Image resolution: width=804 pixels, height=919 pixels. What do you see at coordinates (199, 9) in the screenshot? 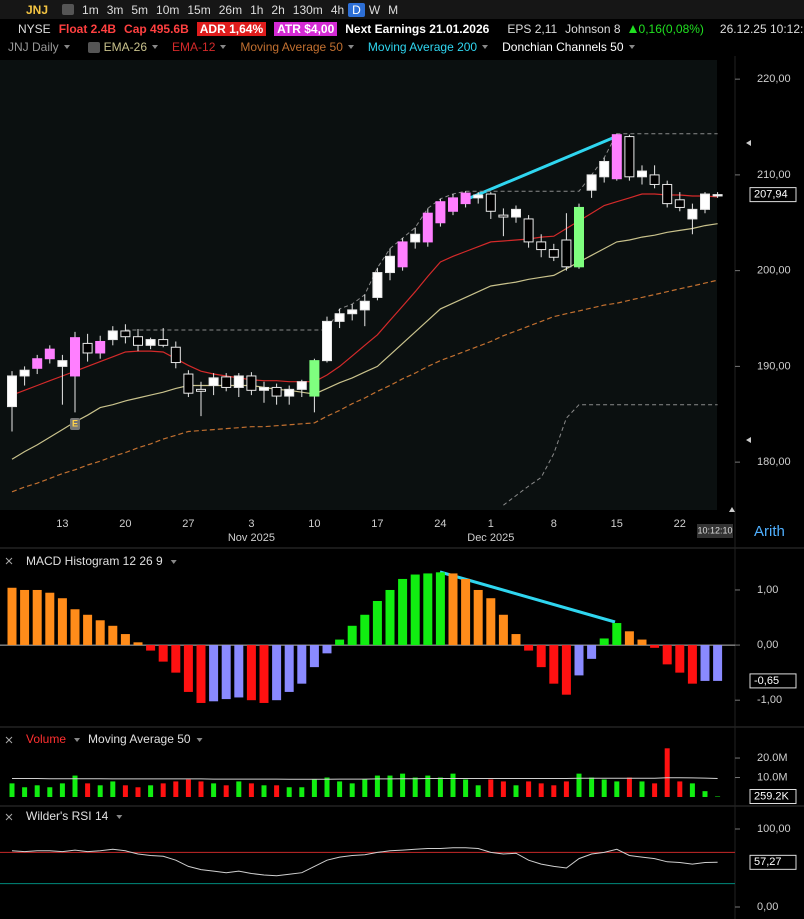
I see `timeframe: 15m` at bounding box center [199, 9].